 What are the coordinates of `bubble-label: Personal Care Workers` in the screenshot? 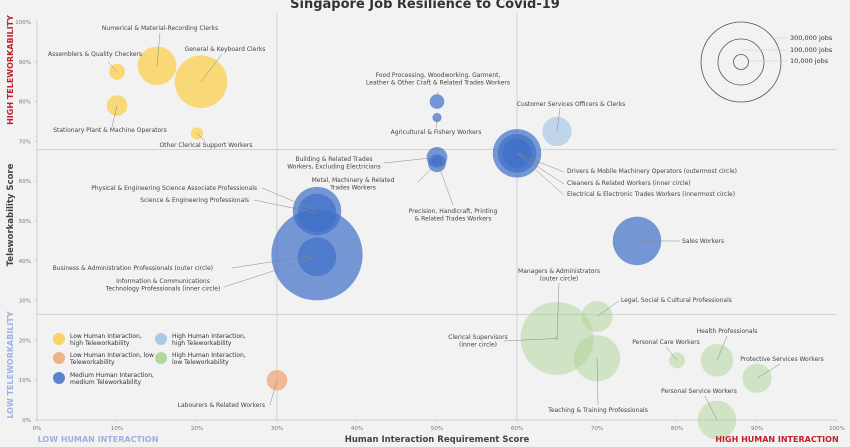 It's located at (665, 342).